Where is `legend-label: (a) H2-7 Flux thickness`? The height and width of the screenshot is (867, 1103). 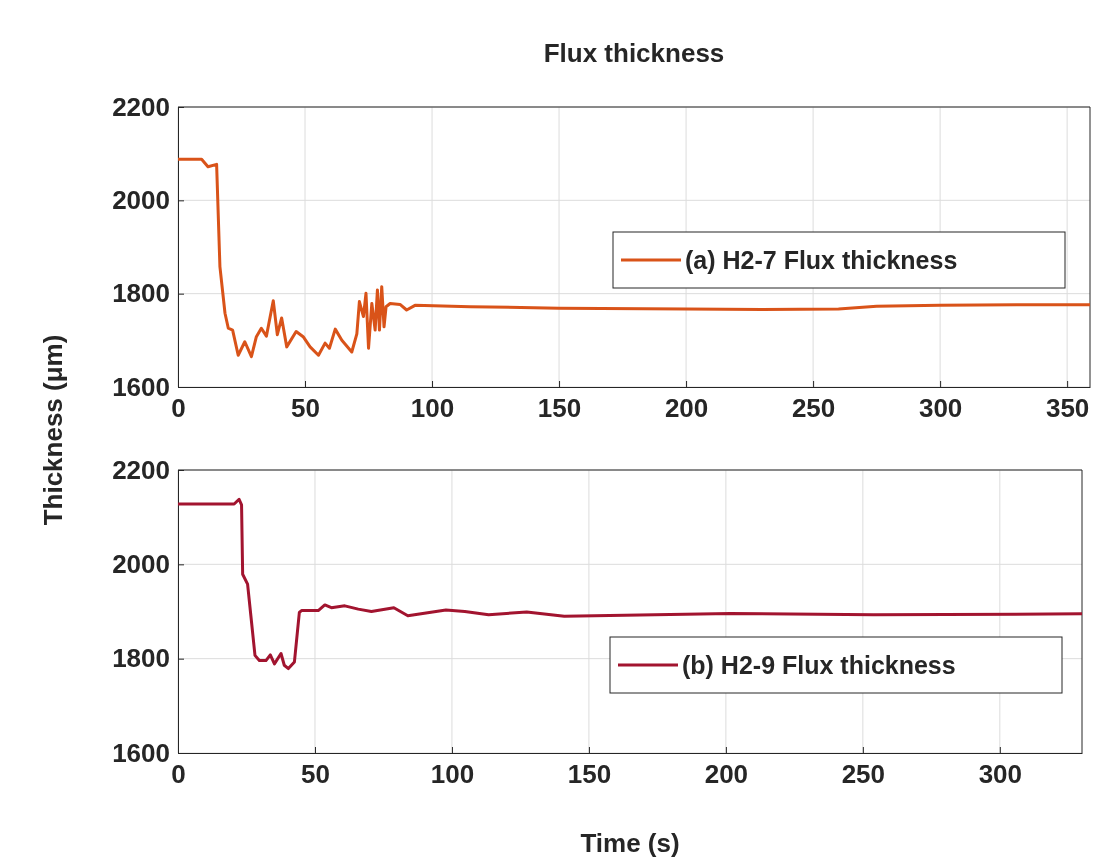 legend-label: (a) H2-7 Flux thickness is located at coordinates (821, 260).